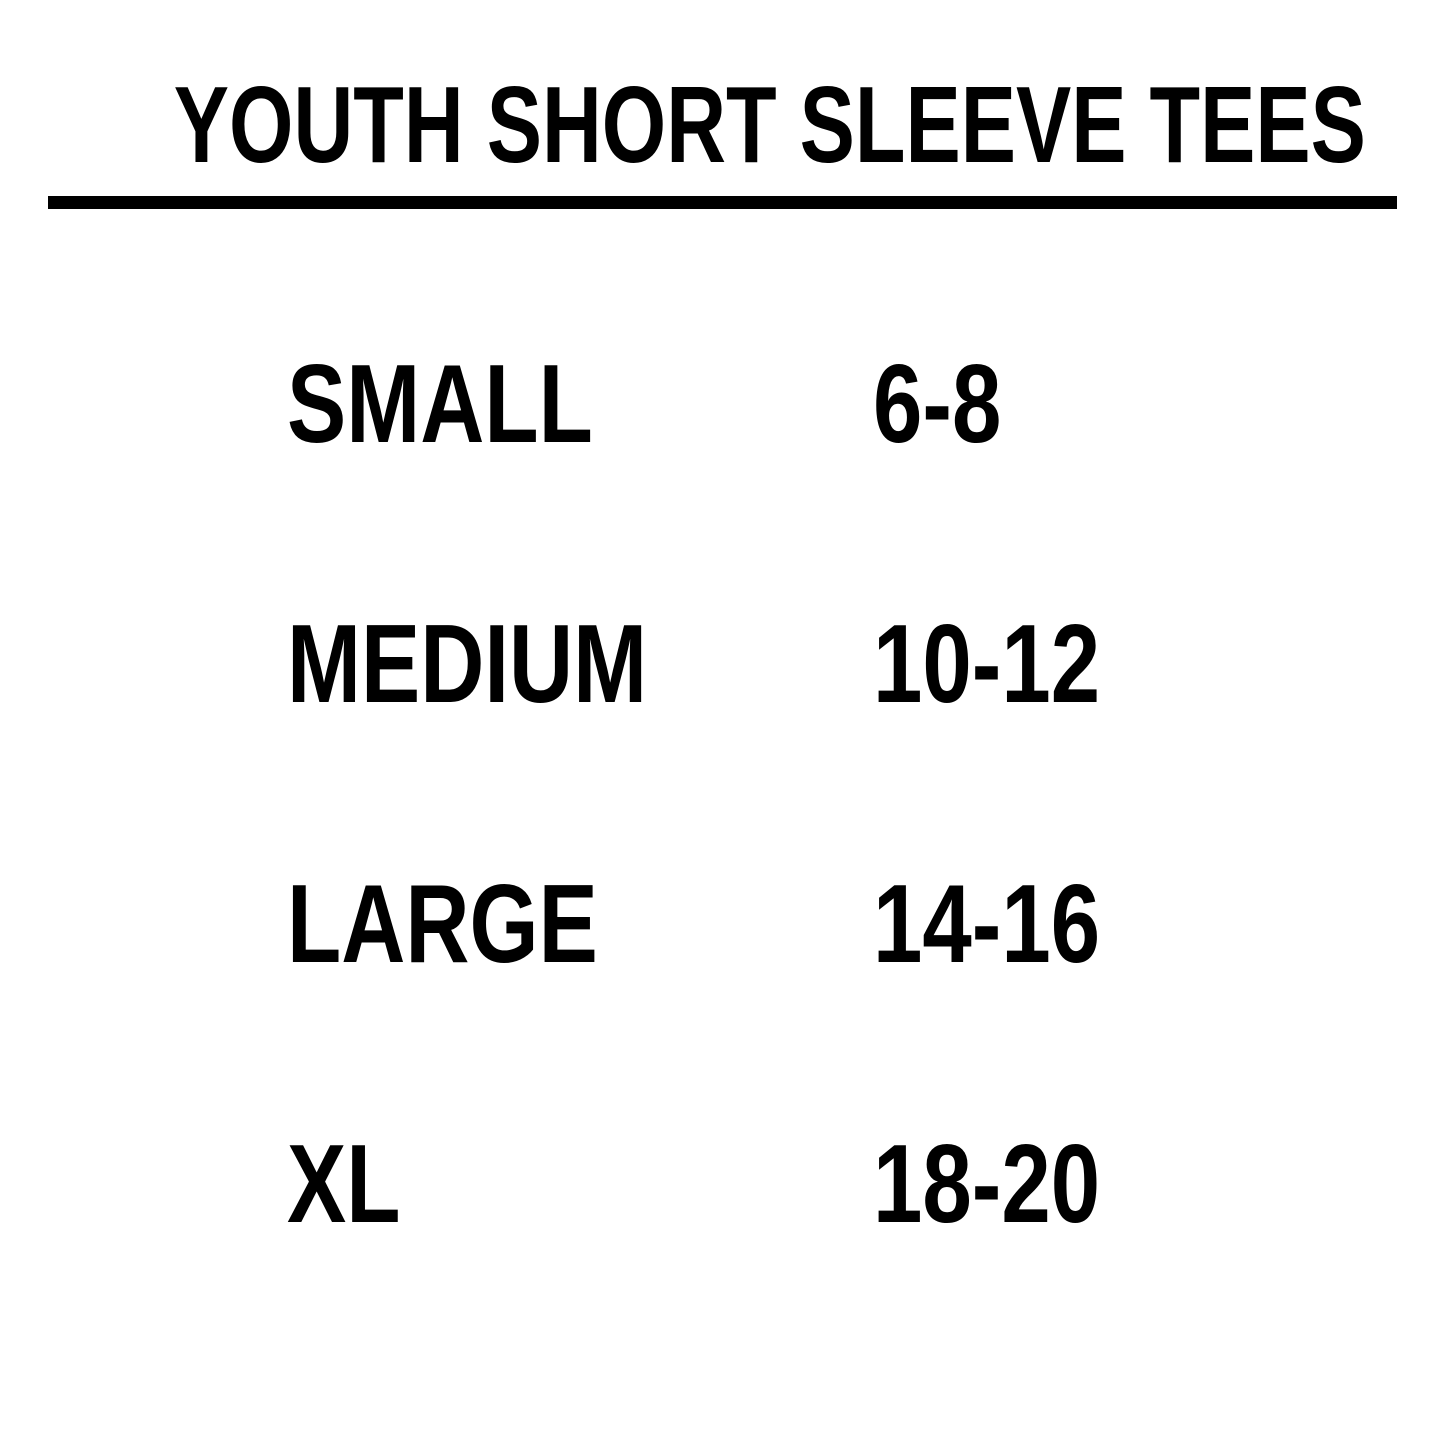 The image size is (1445, 1445). Describe the element at coordinates (937, 404) in the screenshot. I see `age-range: 6-8` at that location.